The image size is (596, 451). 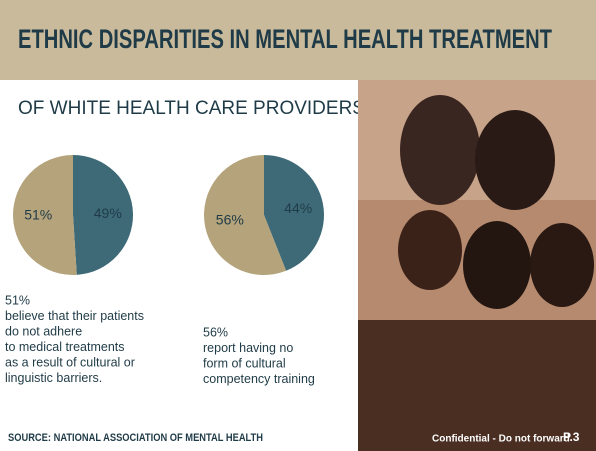 What do you see at coordinates (230, 219) in the screenshot?
I see `slice-label: 56%` at bounding box center [230, 219].